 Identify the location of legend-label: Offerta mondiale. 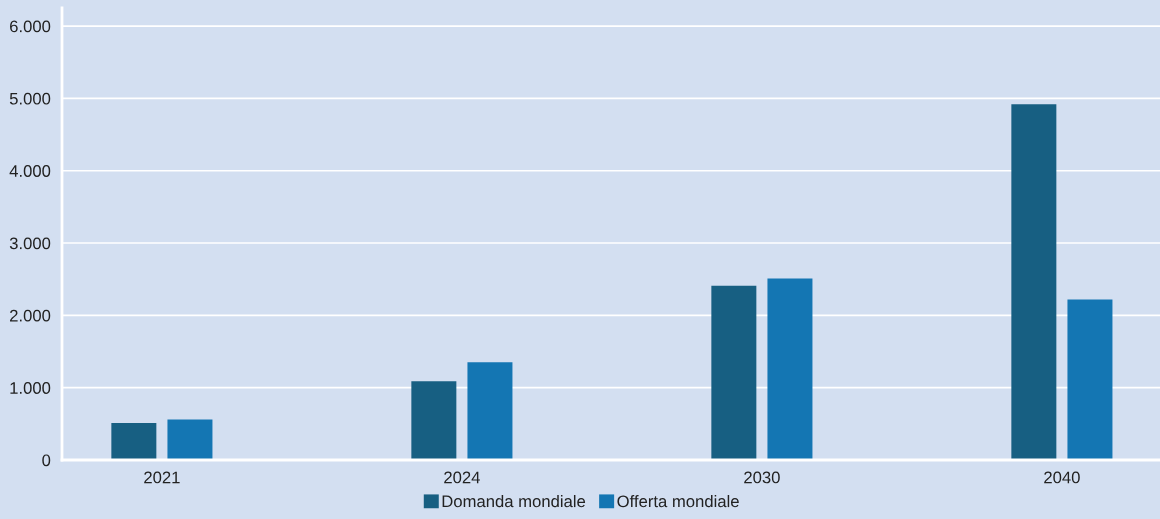
(678, 501).